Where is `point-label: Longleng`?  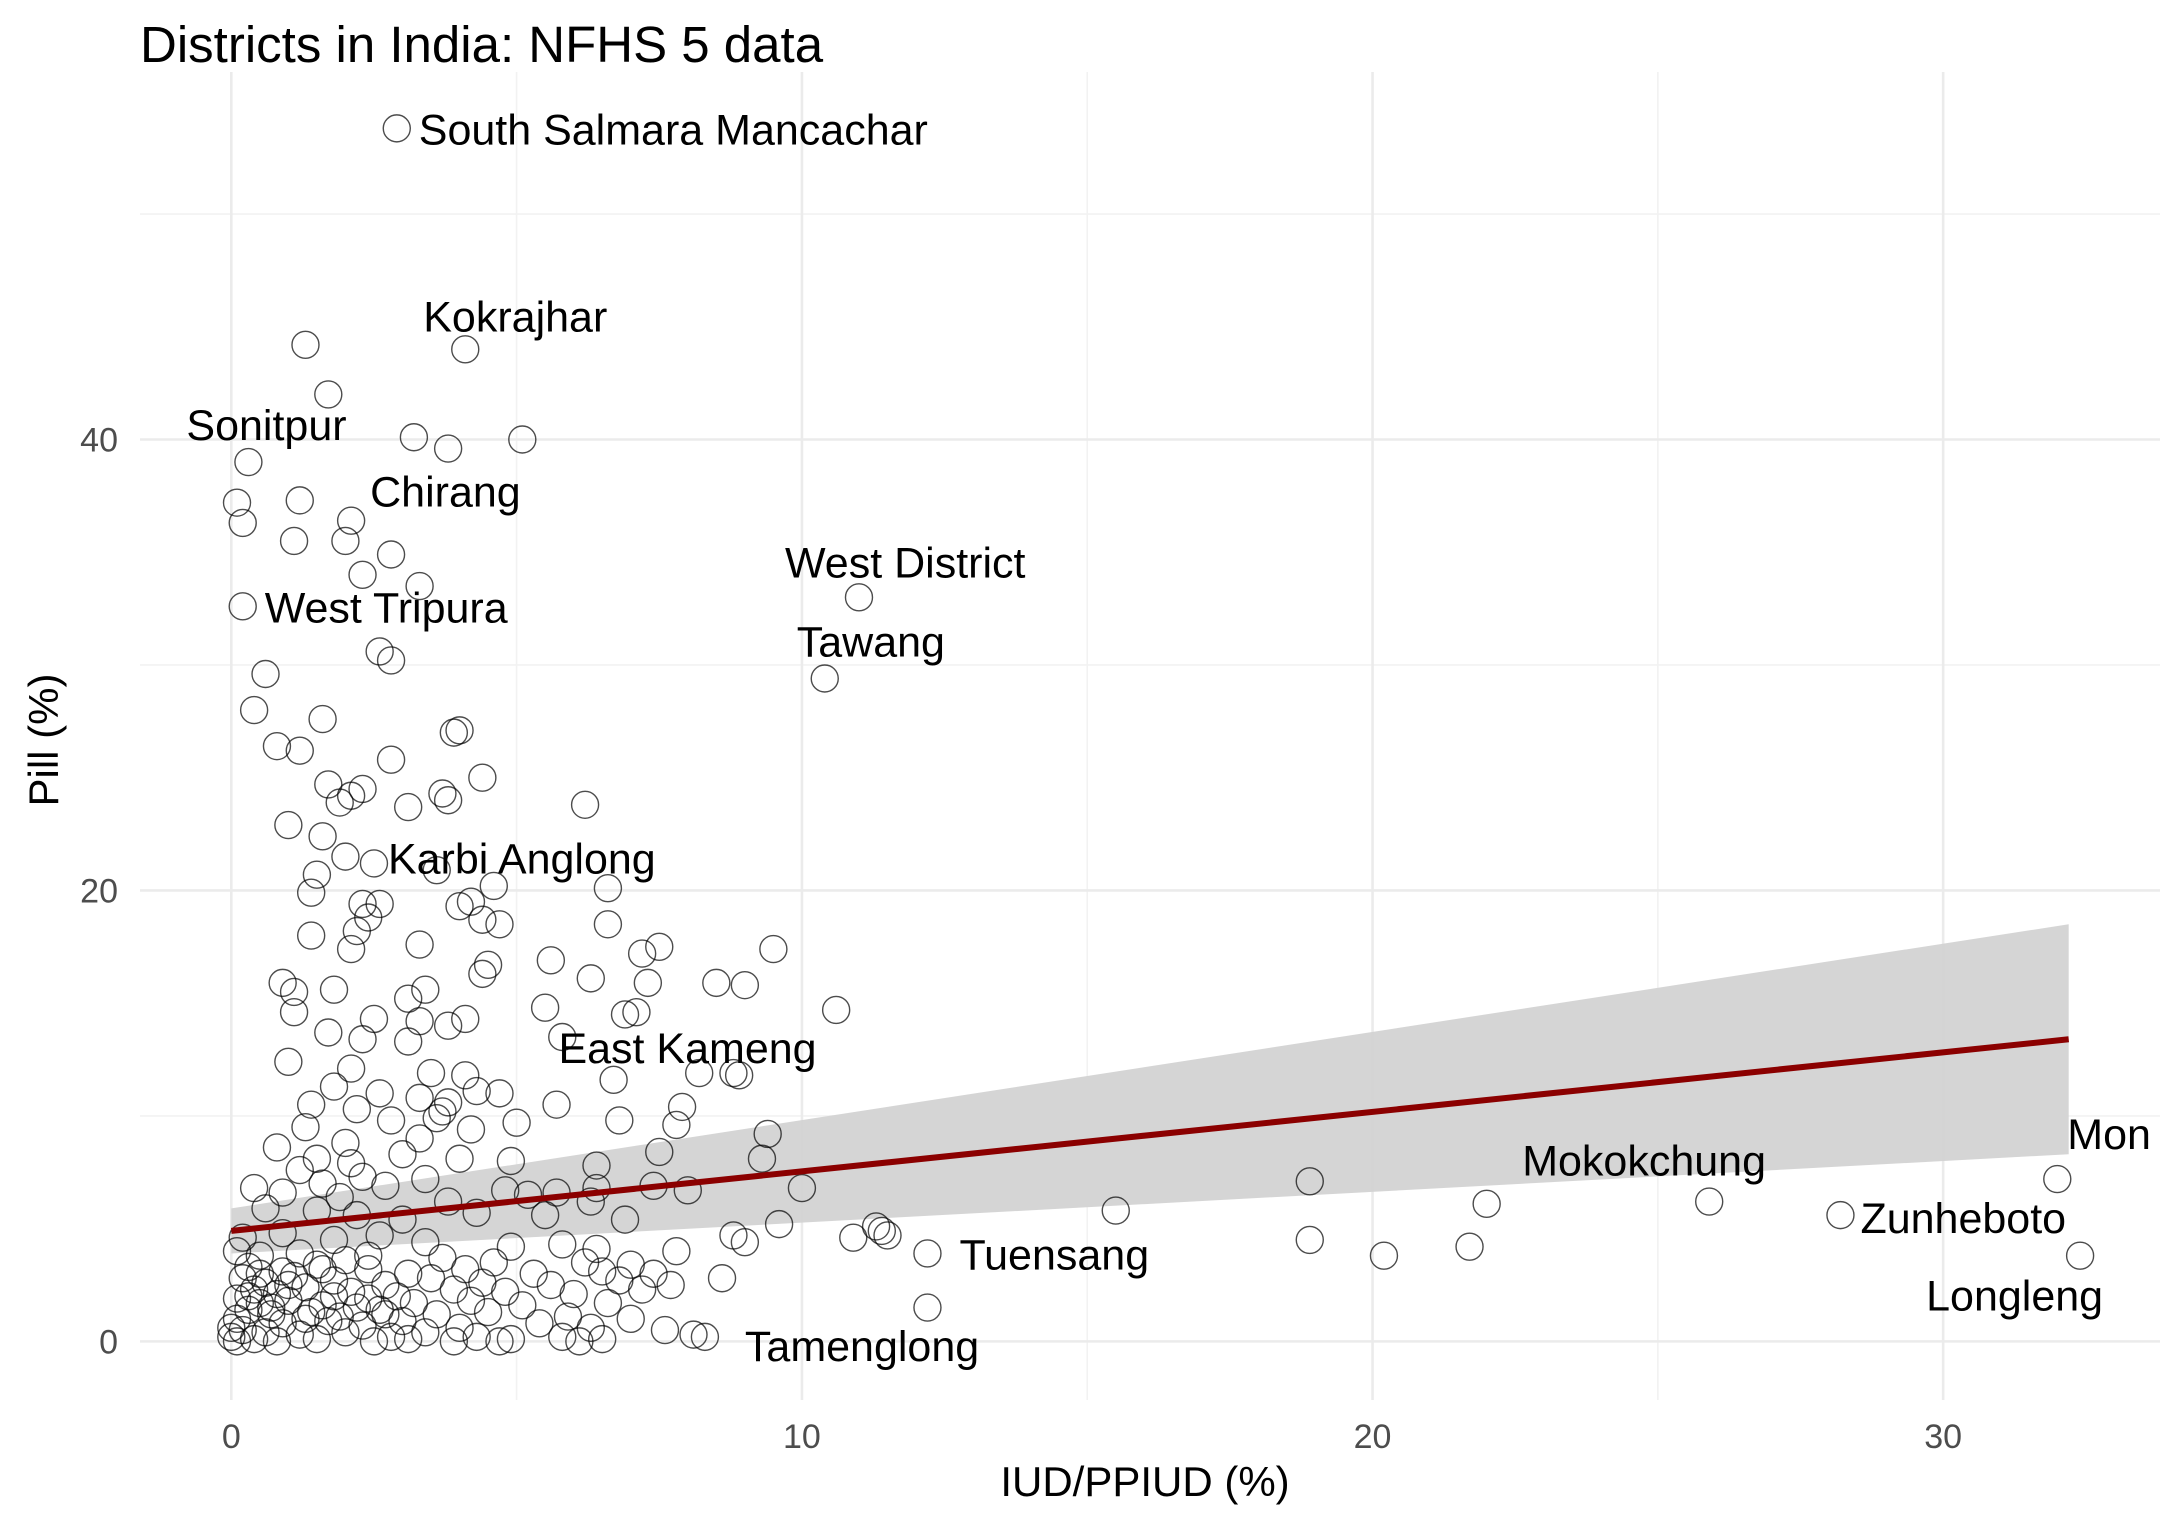 point-label: Longleng is located at coordinates (2014, 1297).